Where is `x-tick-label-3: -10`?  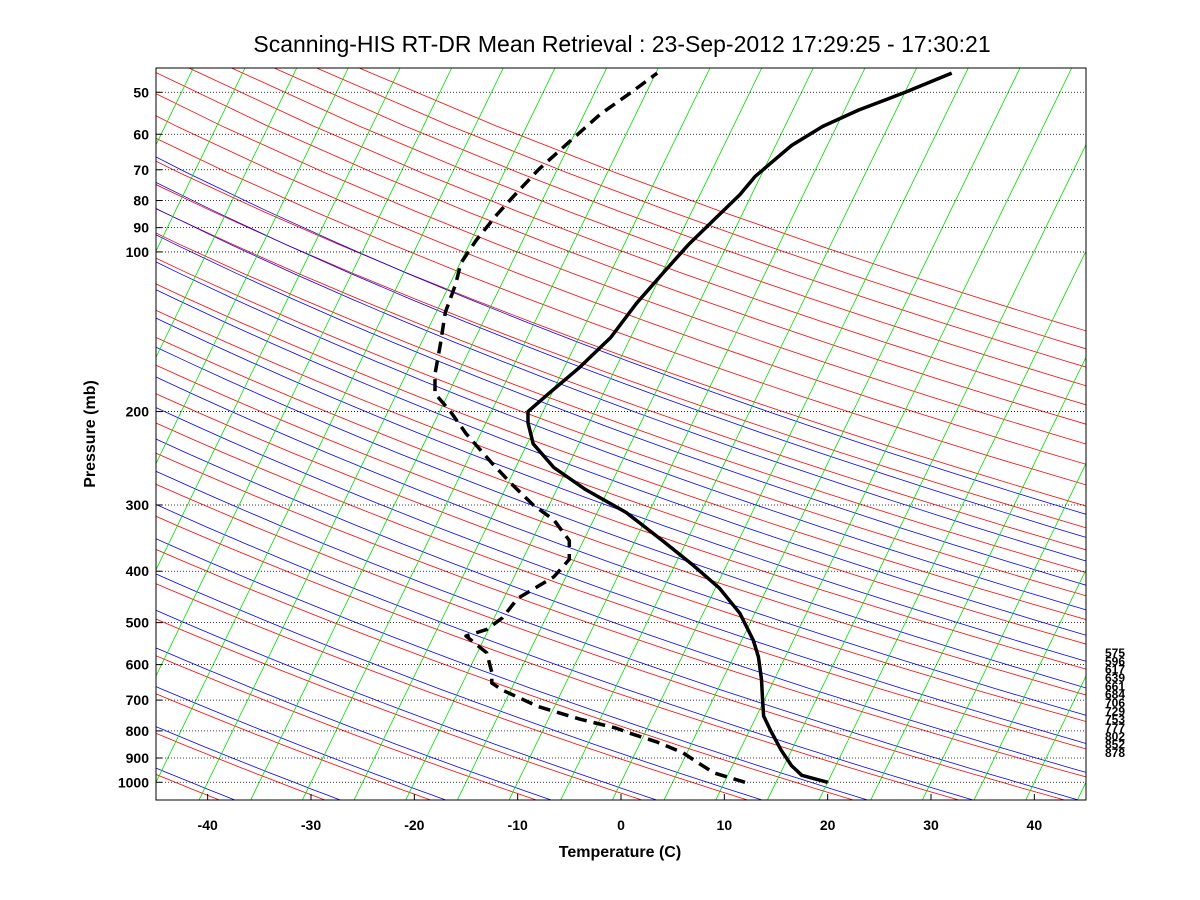 x-tick-label-3: -10 is located at coordinates (518, 825).